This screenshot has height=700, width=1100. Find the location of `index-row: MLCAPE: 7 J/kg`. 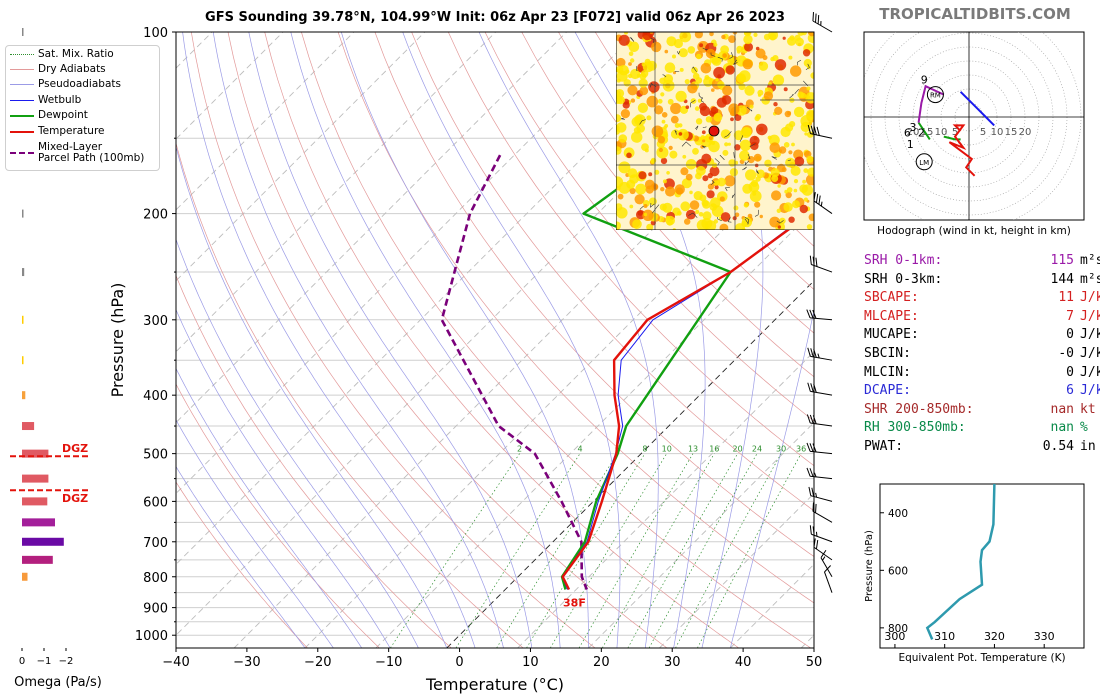

index-row: MLCAPE: 7 J/kg is located at coordinates (982, 317).